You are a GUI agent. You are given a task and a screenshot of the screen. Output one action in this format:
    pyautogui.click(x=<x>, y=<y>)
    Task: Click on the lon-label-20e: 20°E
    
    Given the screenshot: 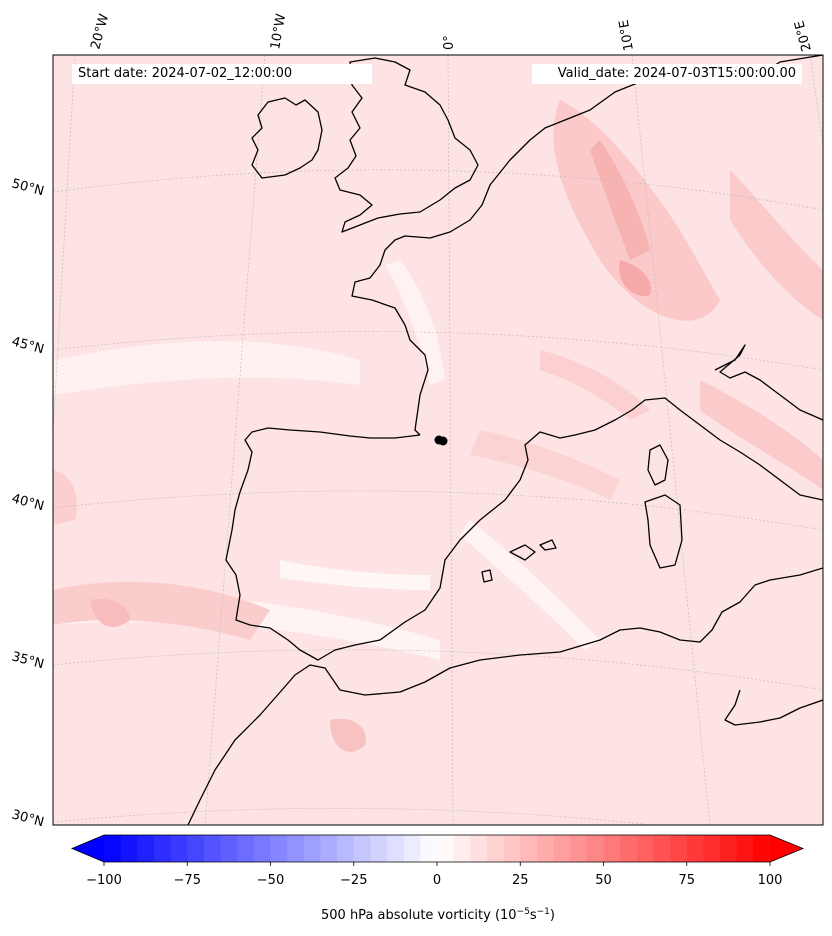 What is the action you would take?
    pyautogui.click(x=803, y=36)
    